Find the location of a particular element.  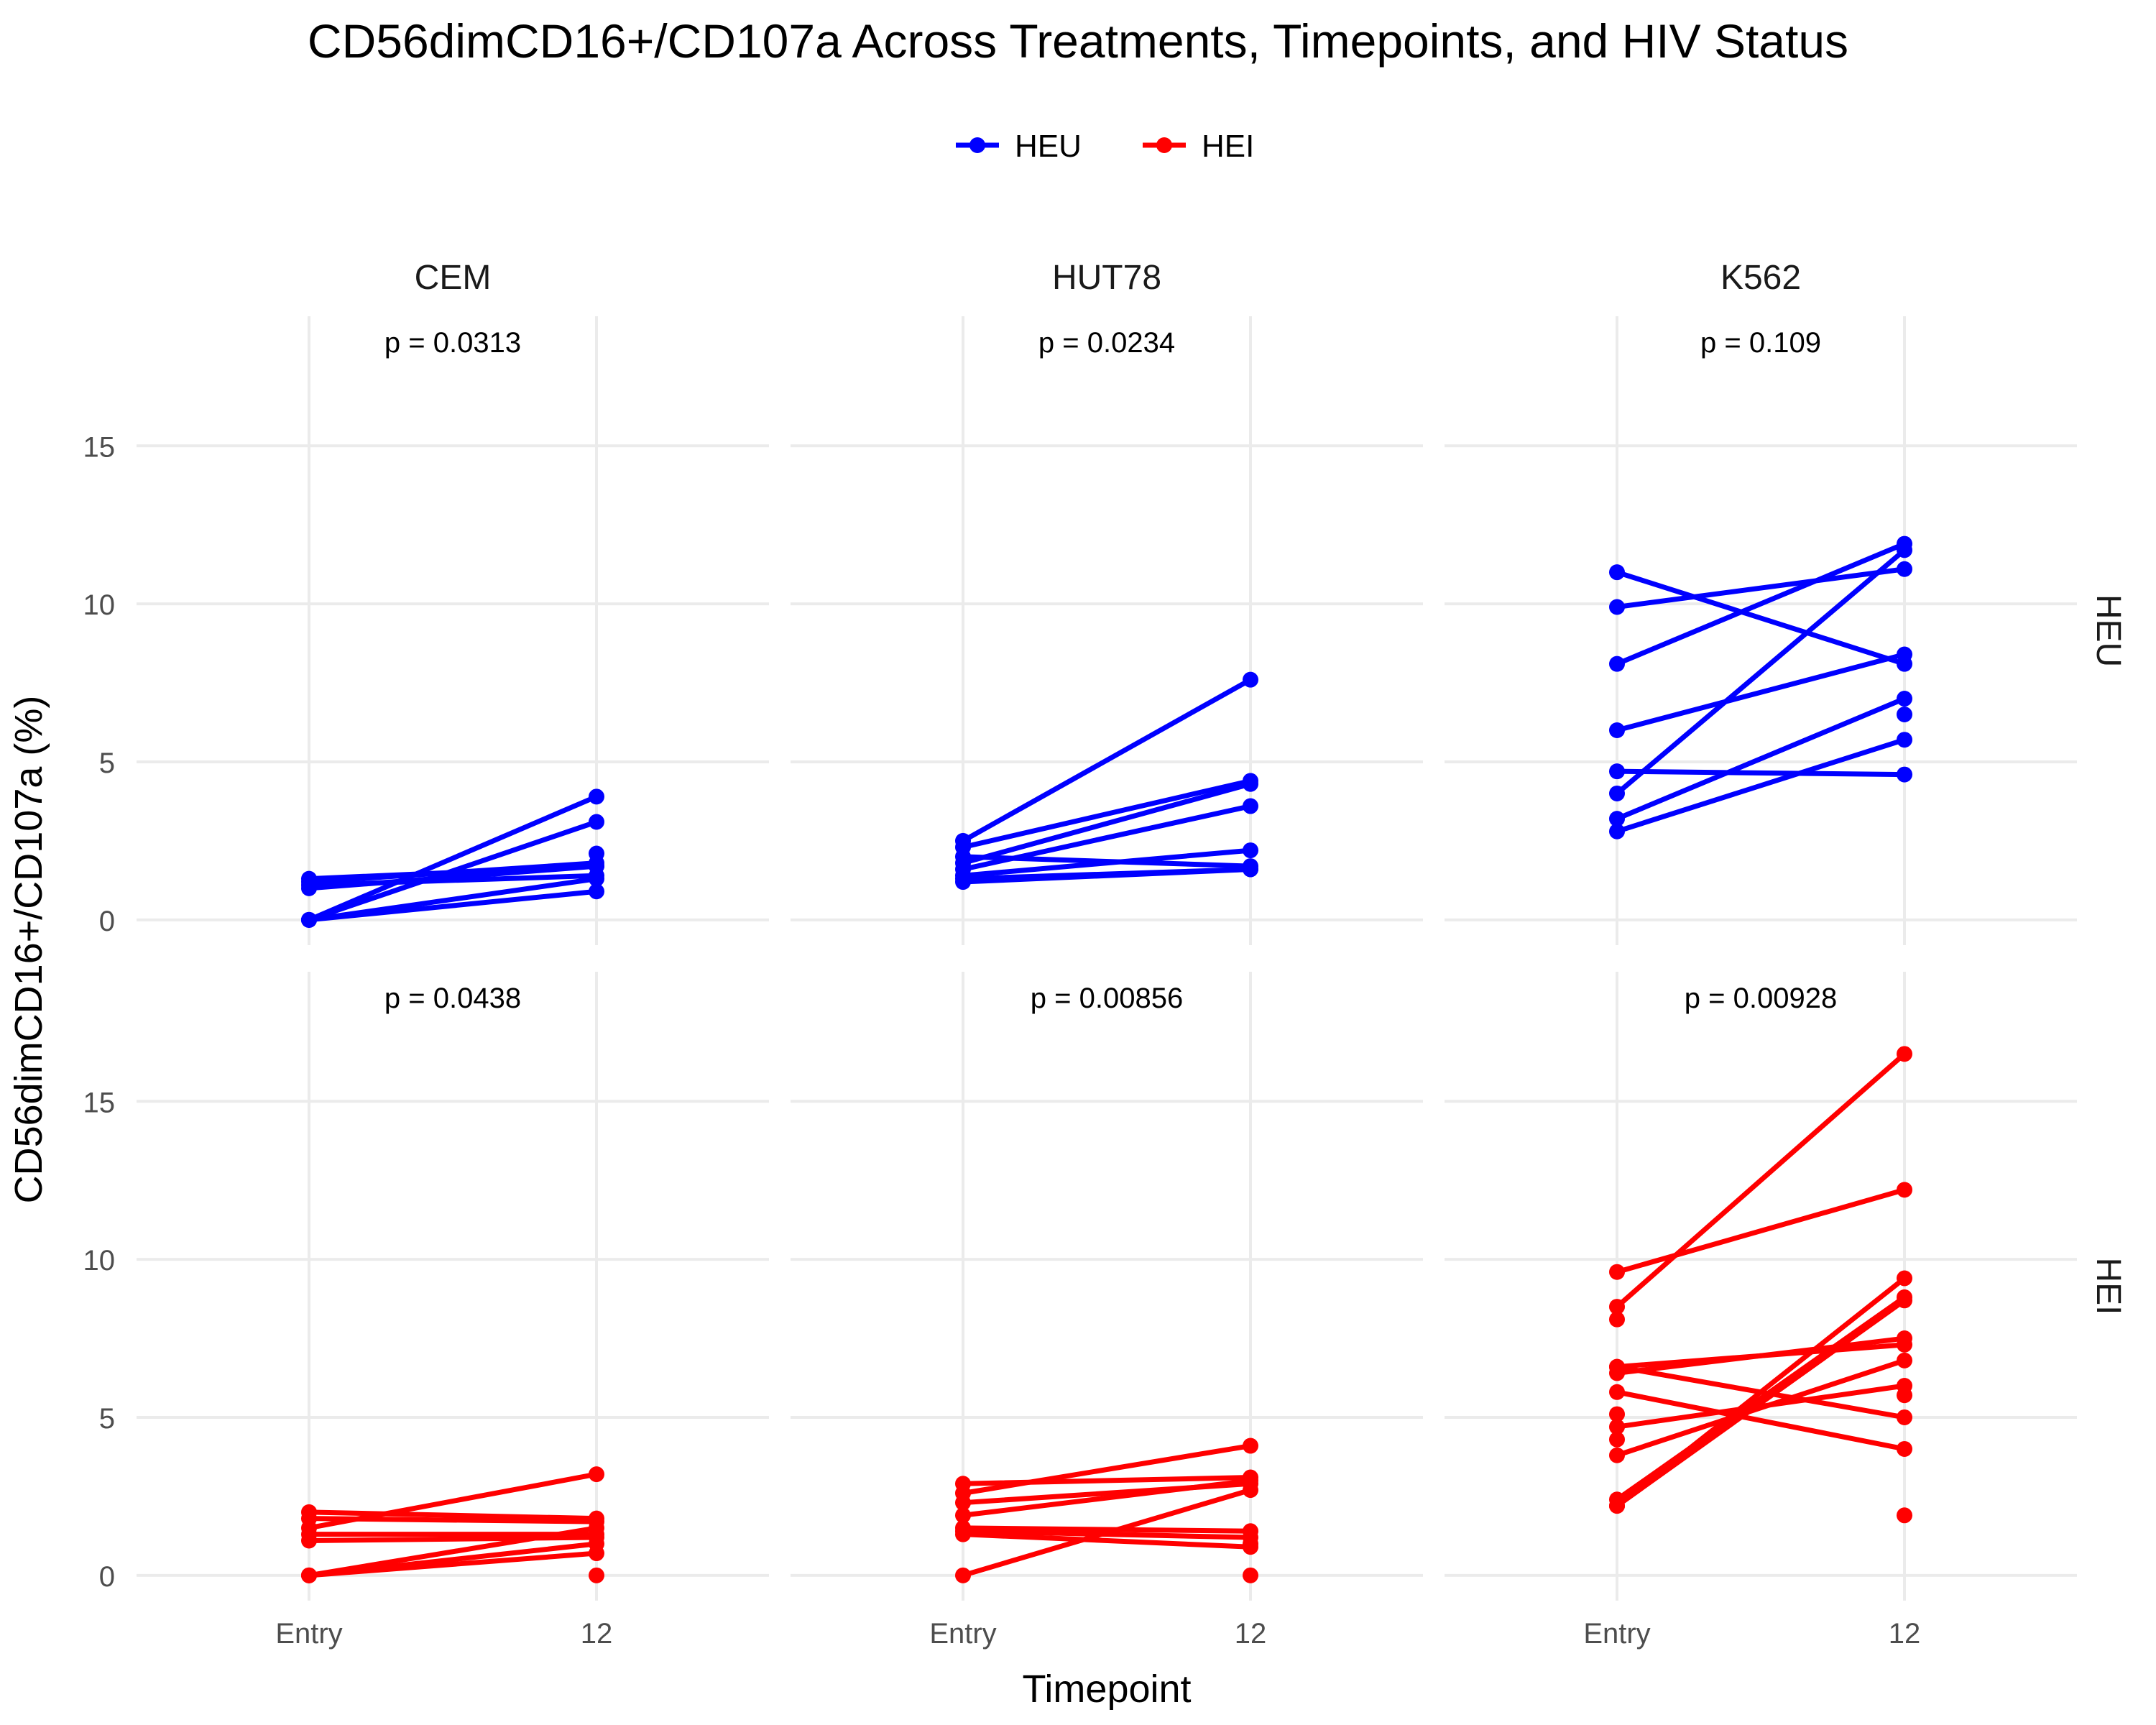

y-tick-label: 0 is located at coordinates (107, 921).